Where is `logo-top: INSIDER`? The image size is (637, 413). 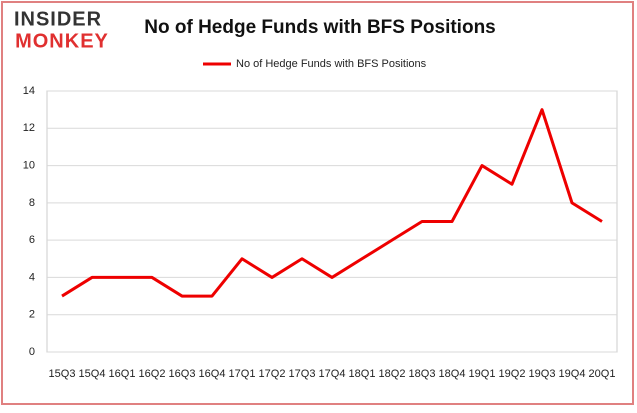 logo-top: INSIDER is located at coordinates (58, 19).